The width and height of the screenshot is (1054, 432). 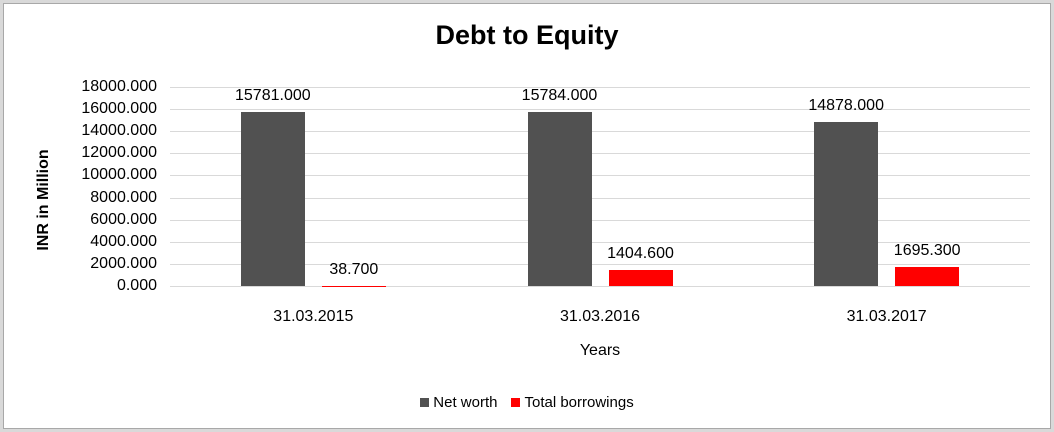 What do you see at coordinates (927, 251) in the screenshot?
I see `data-label-total-borrowings-31-03-2017: 1695.300` at bounding box center [927, 251].